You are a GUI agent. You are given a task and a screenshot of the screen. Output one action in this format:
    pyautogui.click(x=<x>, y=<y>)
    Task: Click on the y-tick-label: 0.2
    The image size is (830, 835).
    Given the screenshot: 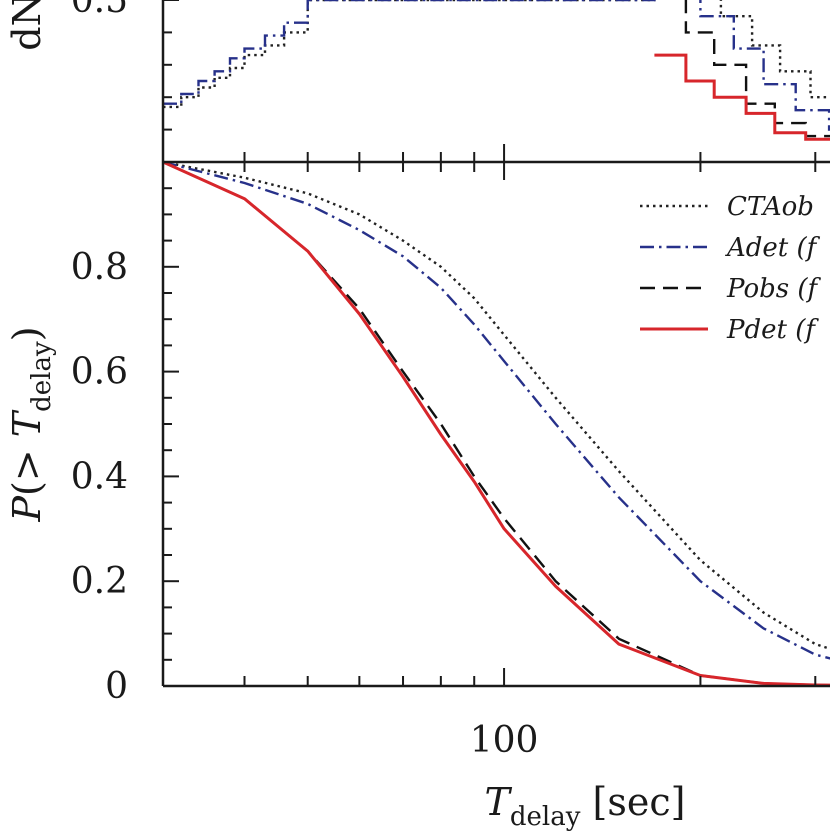 What is the action you would take?
    pyautogui.click(x=99, y=581)
    